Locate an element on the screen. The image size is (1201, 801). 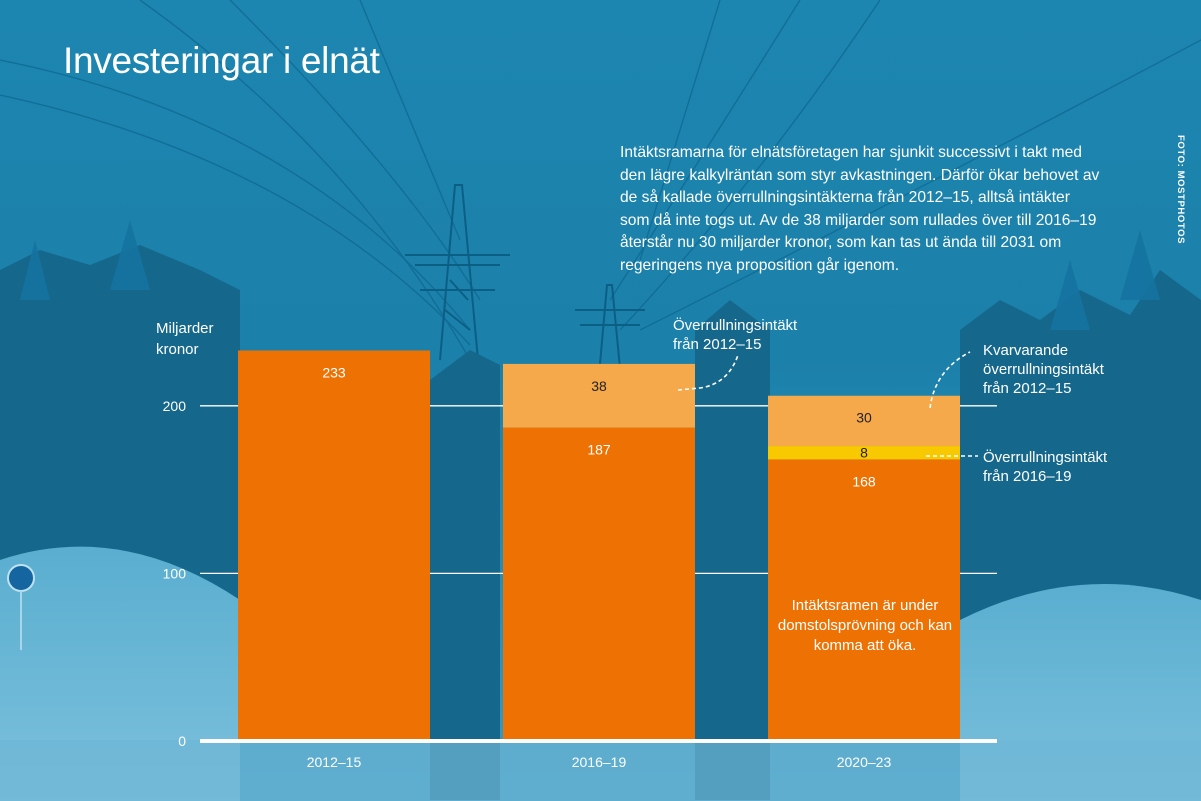
data-label: 8 is located at coordinates (864, 453).